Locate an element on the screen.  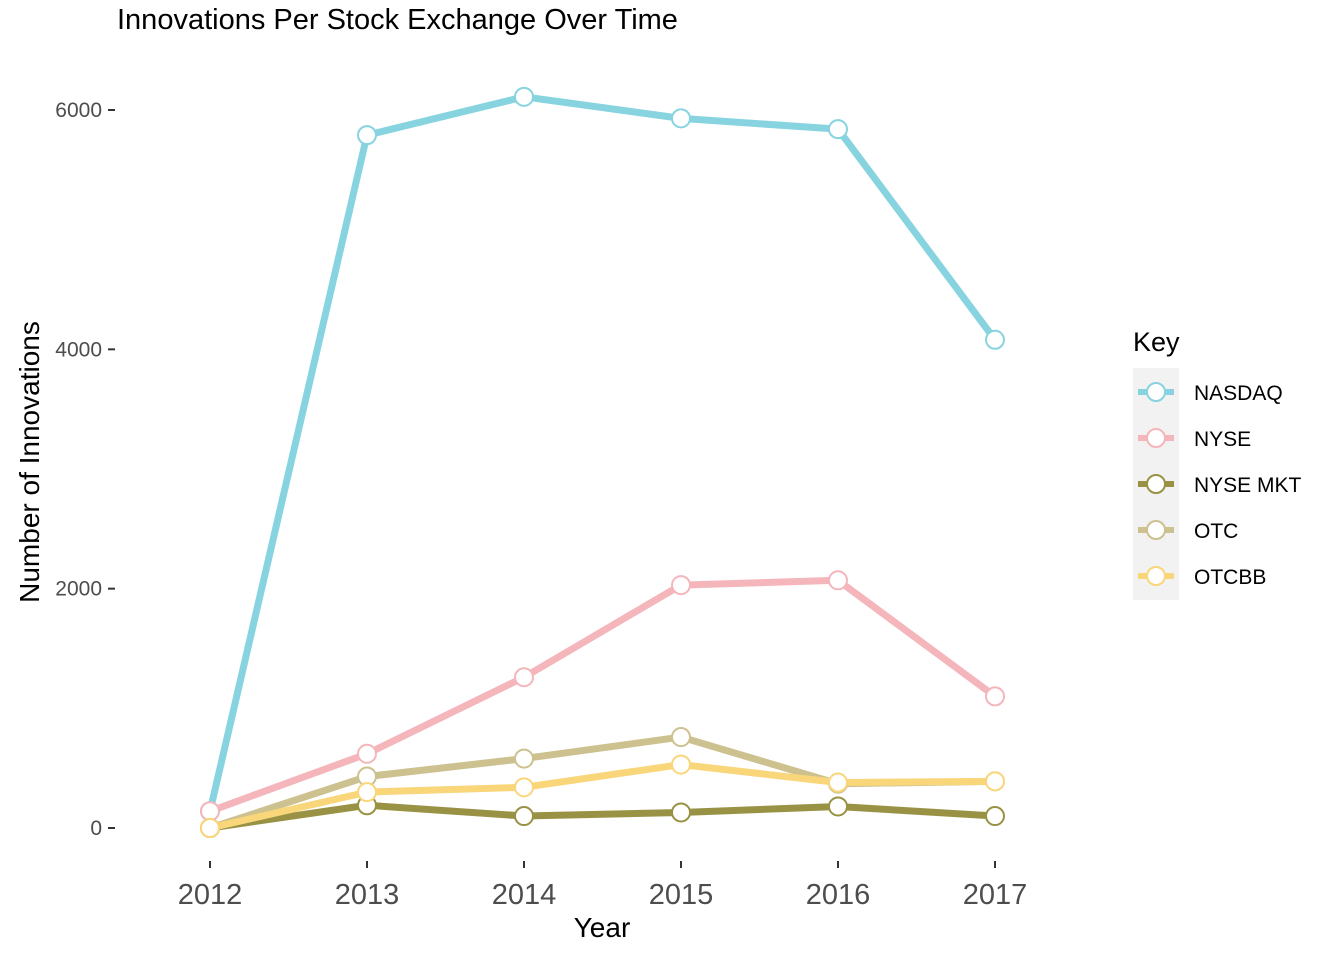
y-tick-label: 2000 is located at coordinates (78, 589).